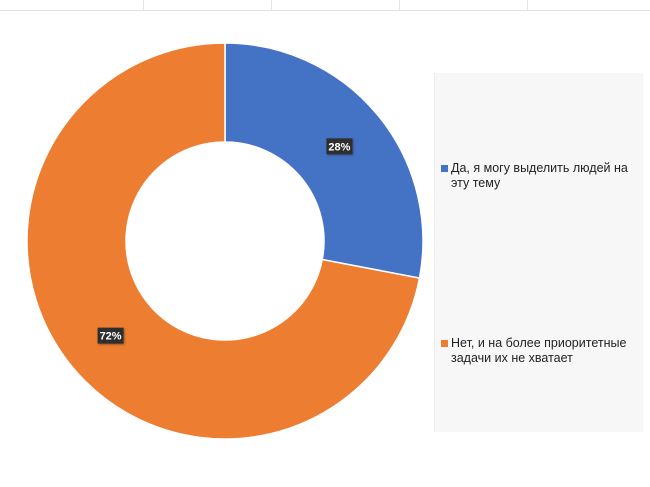 The image size is (650, 487). I want to click on legend-swatch-yes, so click(444, 168).